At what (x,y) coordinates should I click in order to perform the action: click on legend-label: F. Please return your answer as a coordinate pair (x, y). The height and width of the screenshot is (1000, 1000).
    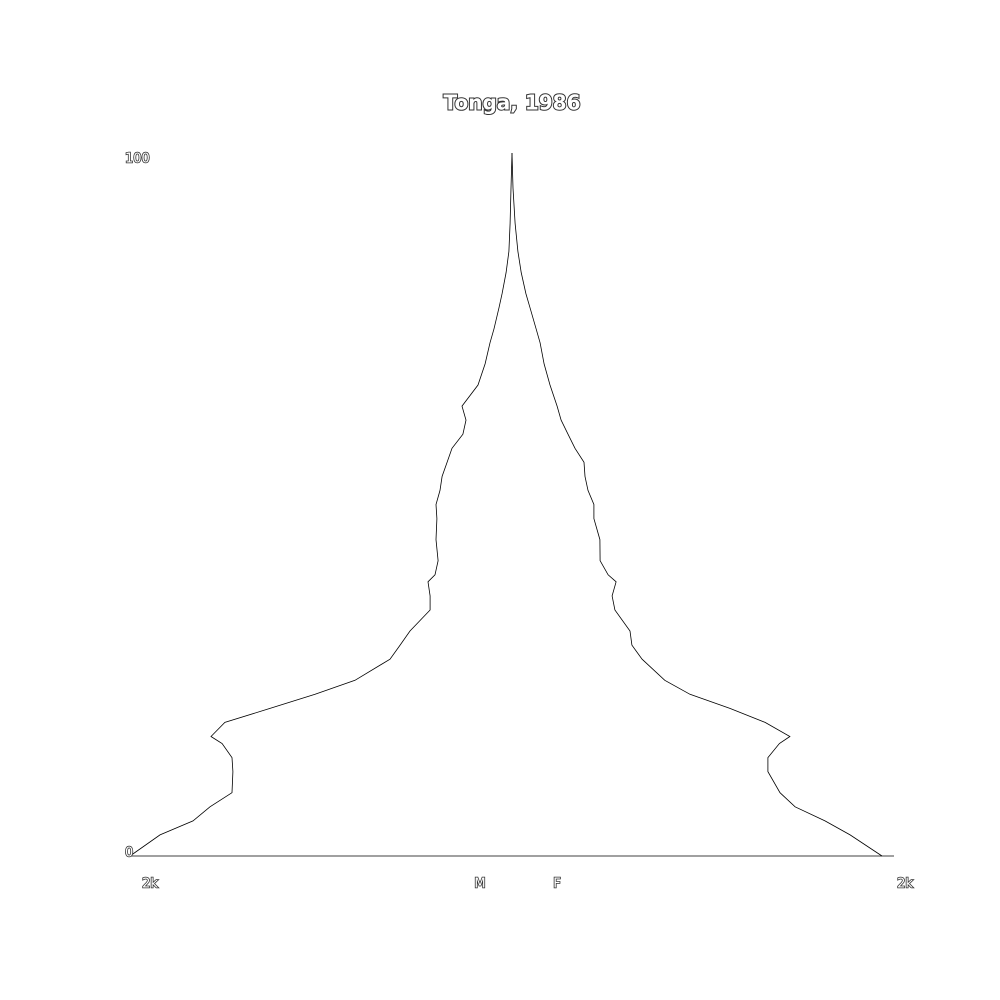
    Looking at the image, I should click on (556, 884).